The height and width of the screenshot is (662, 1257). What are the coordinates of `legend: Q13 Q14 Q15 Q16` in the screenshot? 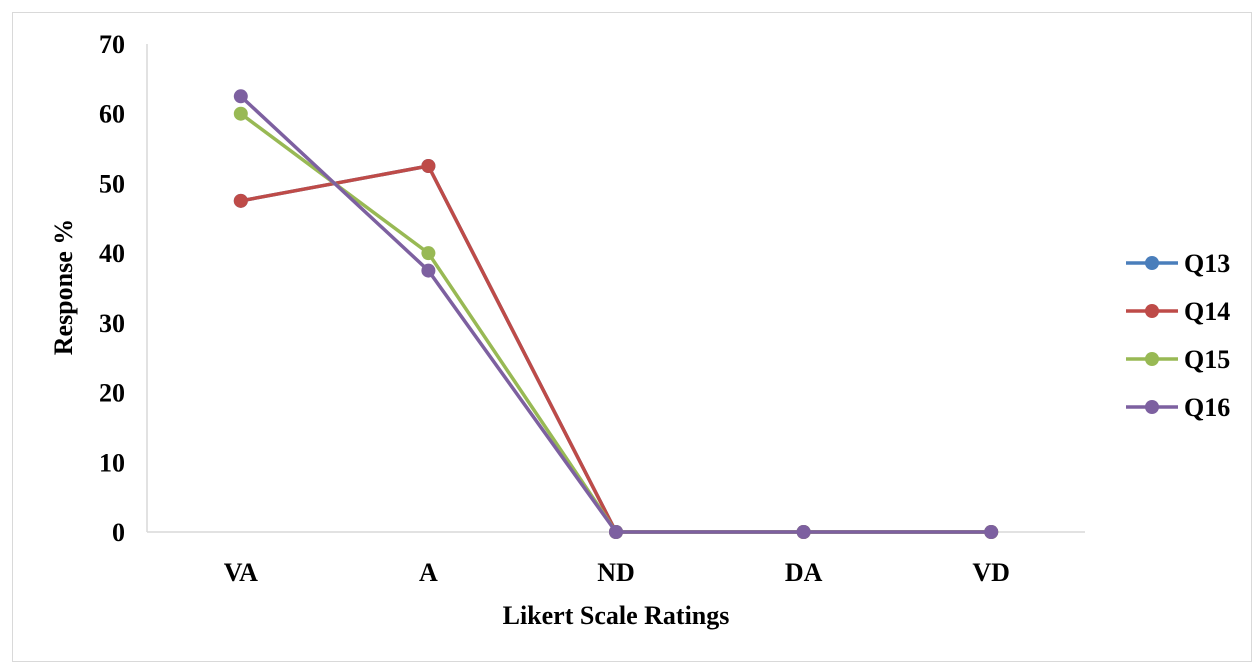 It's located at (1178, 335).